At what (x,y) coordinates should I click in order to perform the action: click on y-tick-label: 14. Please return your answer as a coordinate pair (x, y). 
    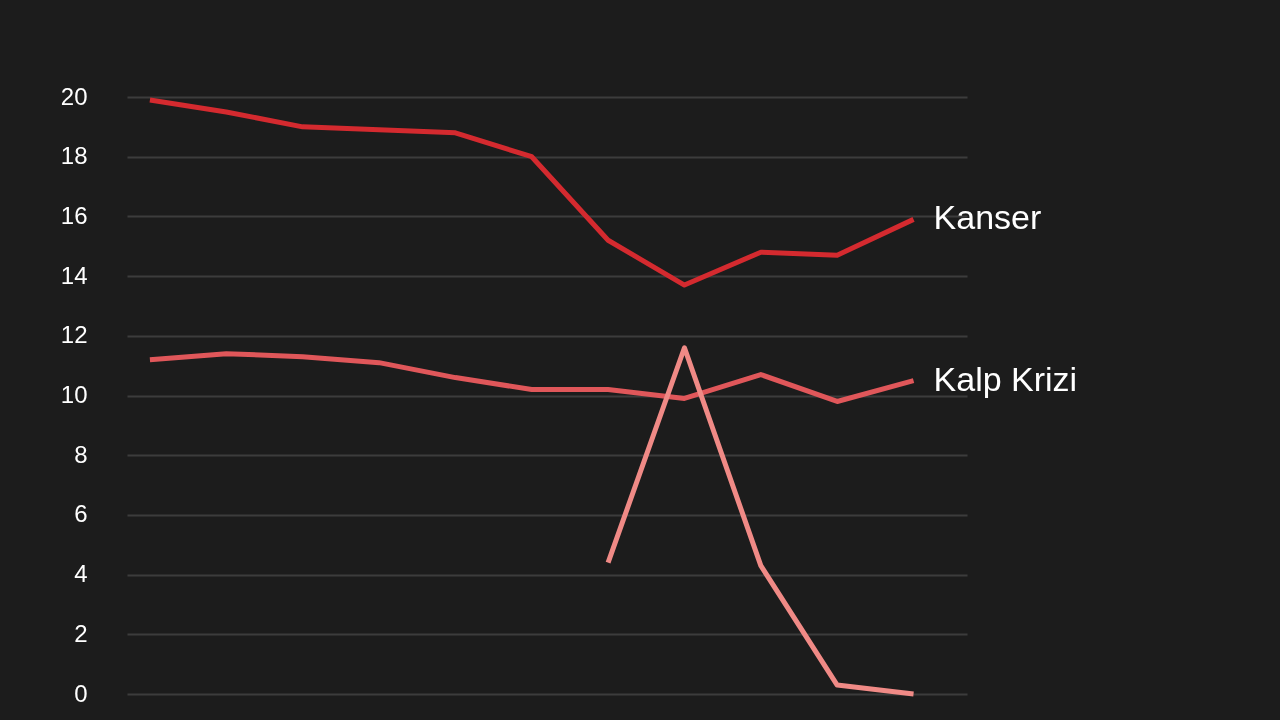
    Looking at the image, I should click on (74, 275).